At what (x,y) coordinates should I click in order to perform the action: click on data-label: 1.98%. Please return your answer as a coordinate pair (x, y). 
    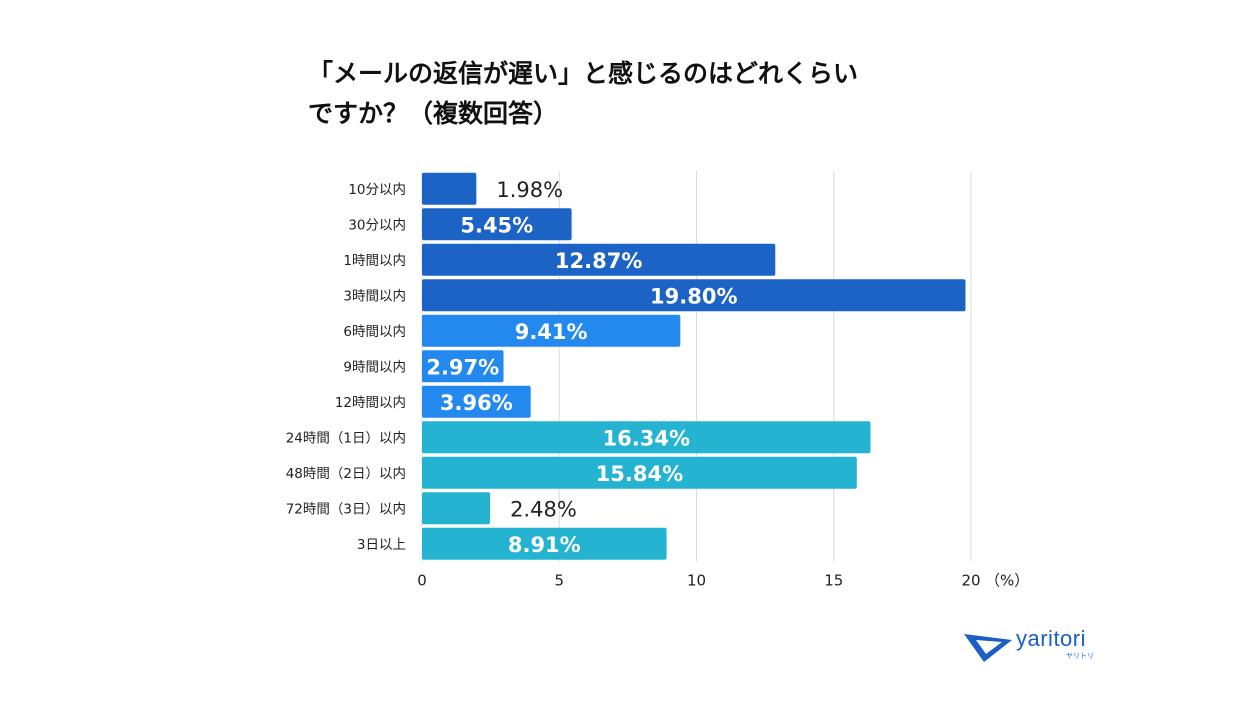
    Looking at the image, I should click on (529, 190).